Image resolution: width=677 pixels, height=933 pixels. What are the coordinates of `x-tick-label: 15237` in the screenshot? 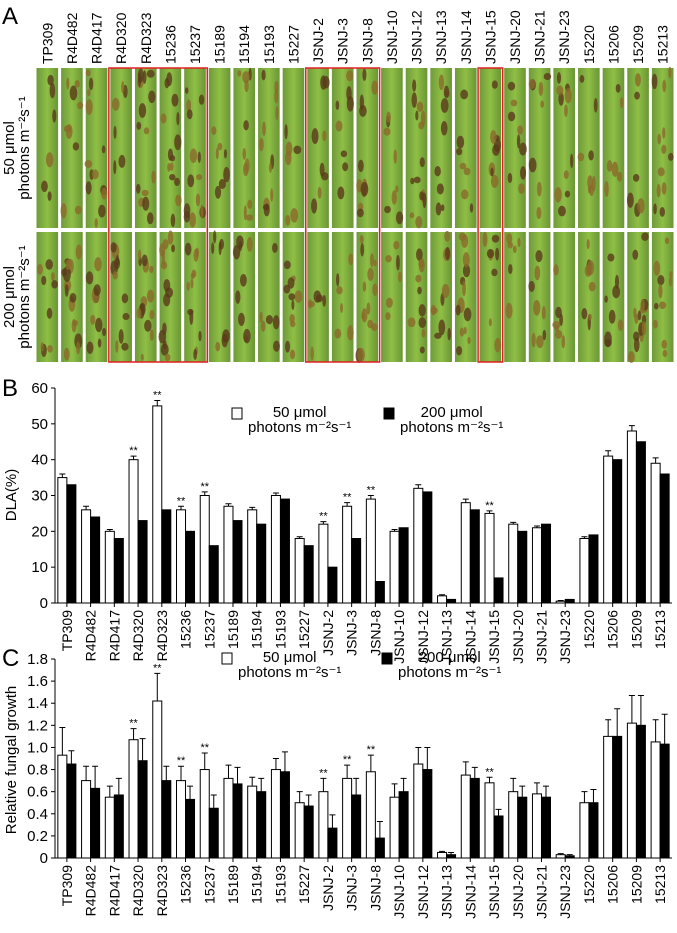 It's located at (209, 884).